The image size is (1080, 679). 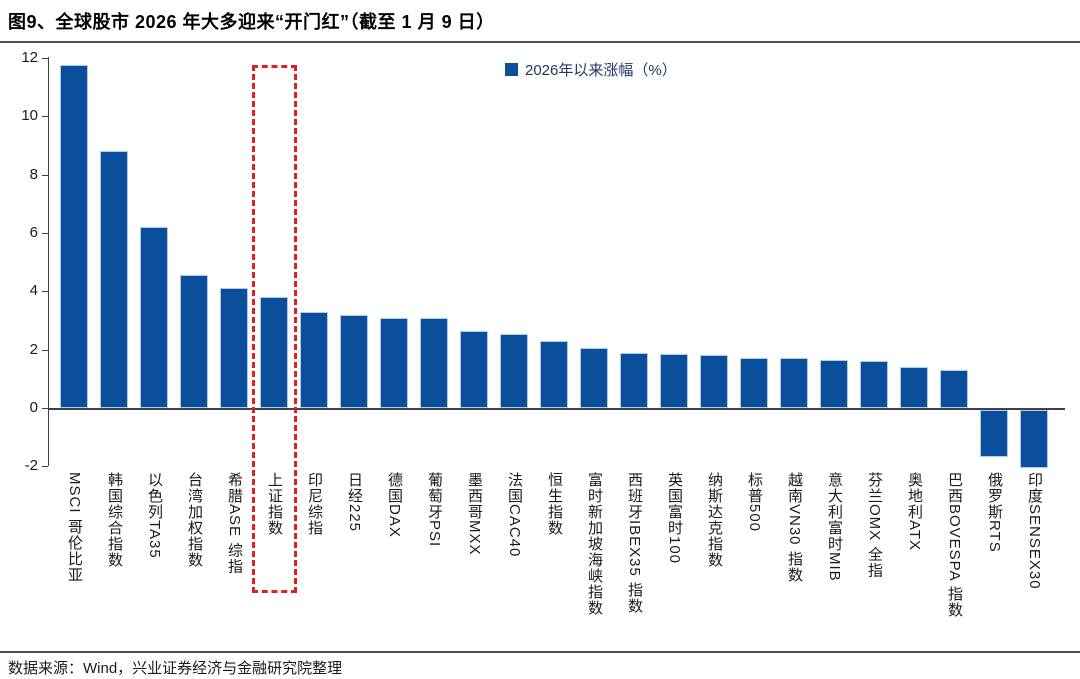 What do you see at coordinates (394, 505) in the screenshot?
I see `x-axis-label: 德国DAX` at bounding box center [394, 505].